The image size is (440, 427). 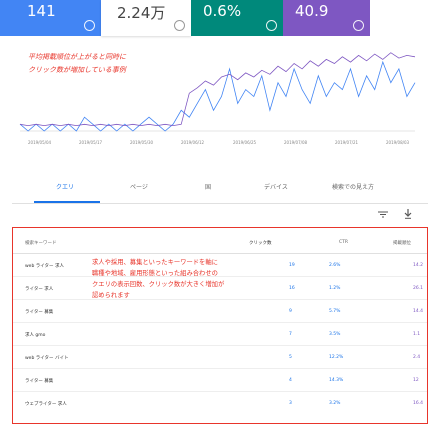 What do you see at coordinates (77, 64) in the screenshot?
I see `chart-annotation: 平均掲載順位が上がると同時に クリック数が増加している事例` at bounding box center [77, 64].